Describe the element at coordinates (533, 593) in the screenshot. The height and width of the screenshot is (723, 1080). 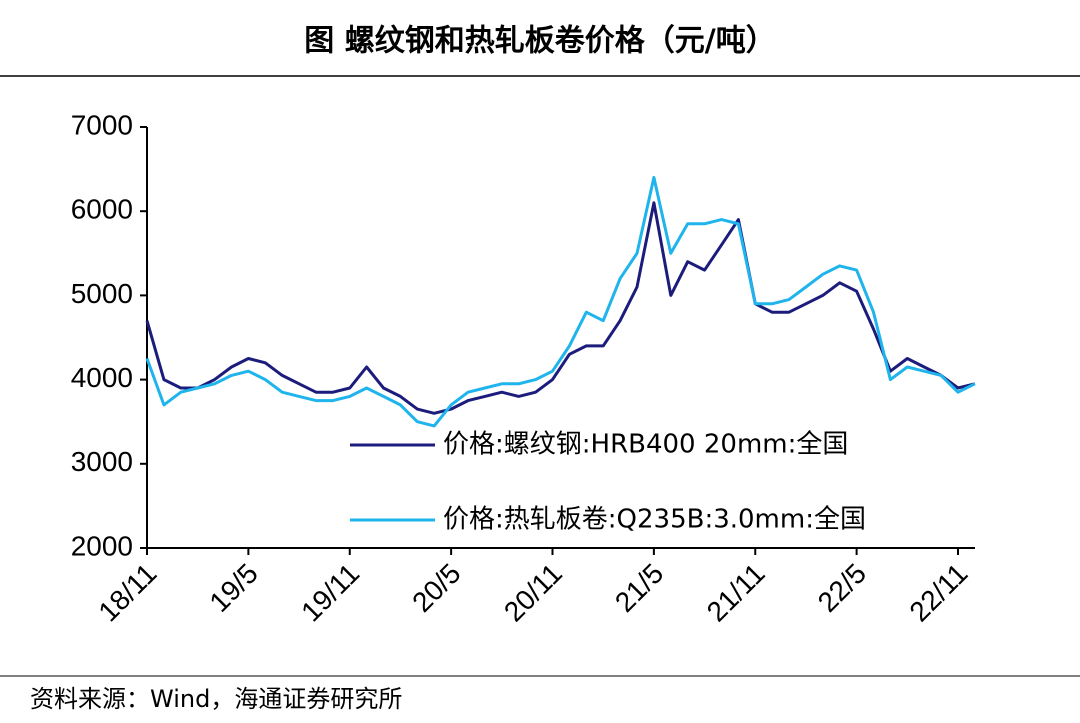
I see `x-tick-label: 20/11` at that location.